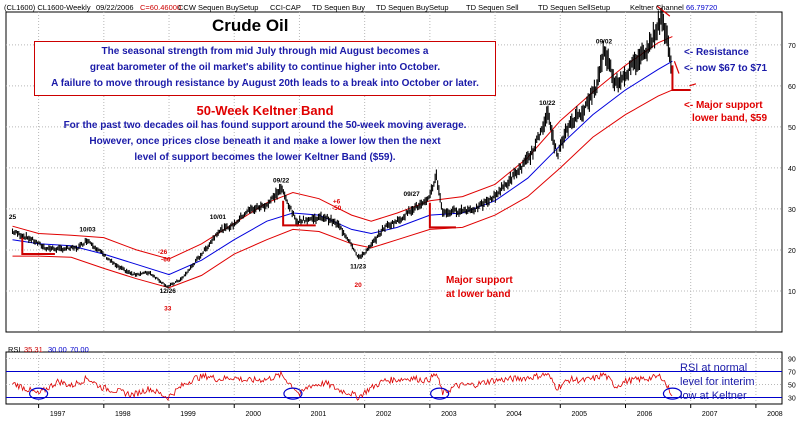 The image size is (806, 429). I want to click on point-label: 12/26, so click(168, 291).